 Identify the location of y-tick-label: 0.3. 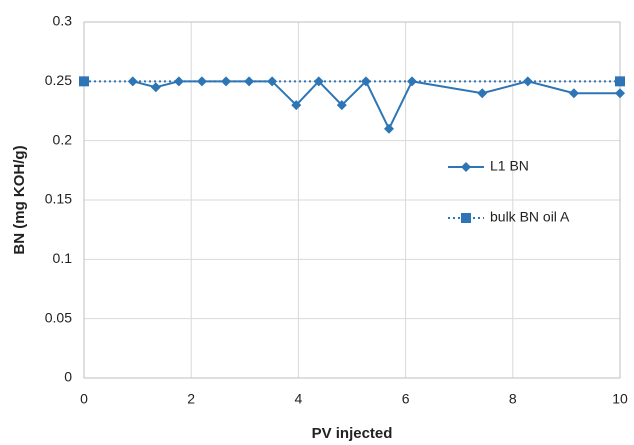
(63, 21).